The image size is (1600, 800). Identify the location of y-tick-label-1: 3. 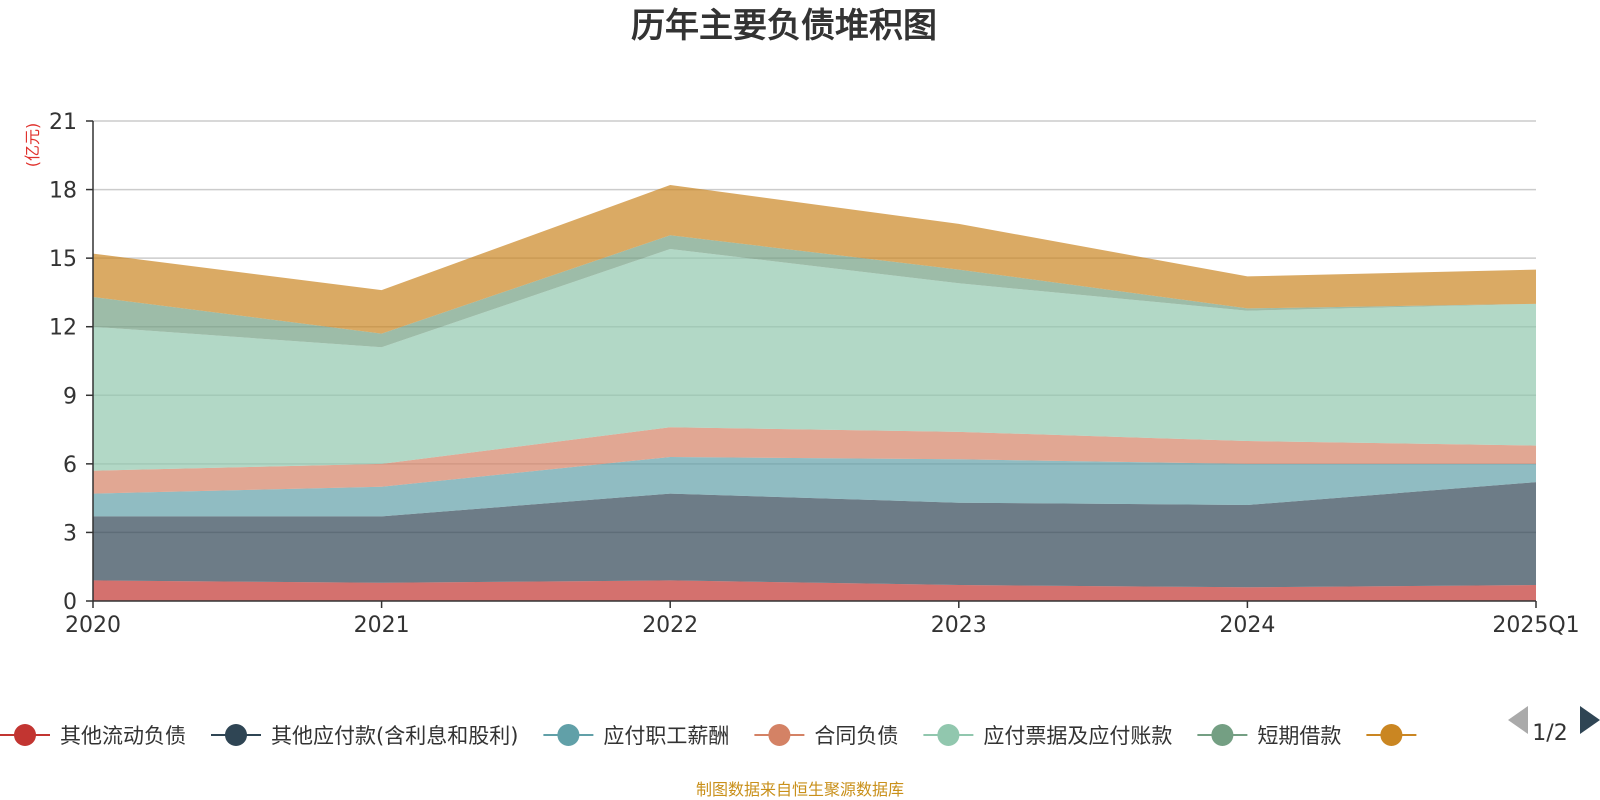
(70, 533).